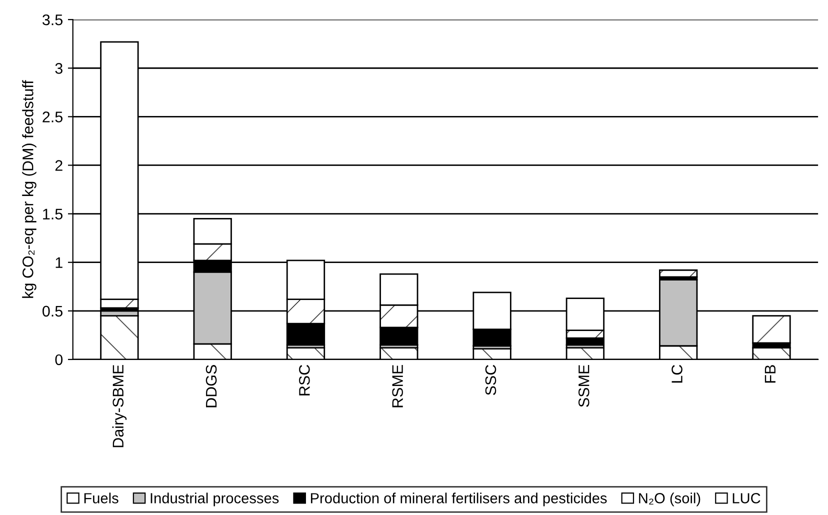  What do you see at coordinates (770, 374) in the screenshot?
I see `x-tick-label: FB` at bounding box center [770, 374].